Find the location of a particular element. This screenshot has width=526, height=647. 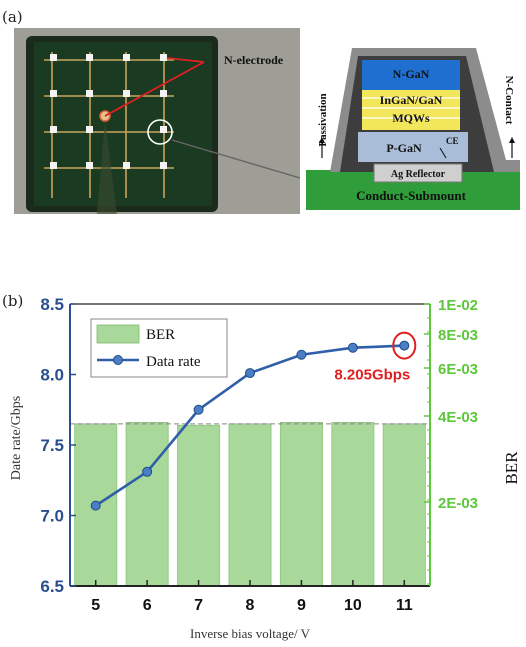

legend-swatch-ber is located at coordinates (118, 334).